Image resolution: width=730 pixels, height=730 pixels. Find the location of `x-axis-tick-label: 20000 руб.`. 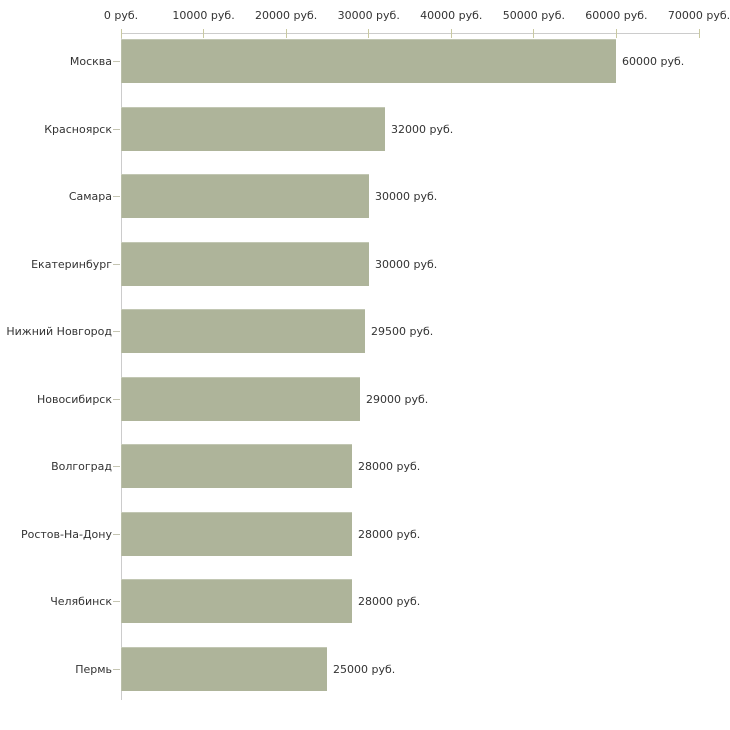

x-axis-tick-label: 20000 руб. is located at coordinates (286, 15).